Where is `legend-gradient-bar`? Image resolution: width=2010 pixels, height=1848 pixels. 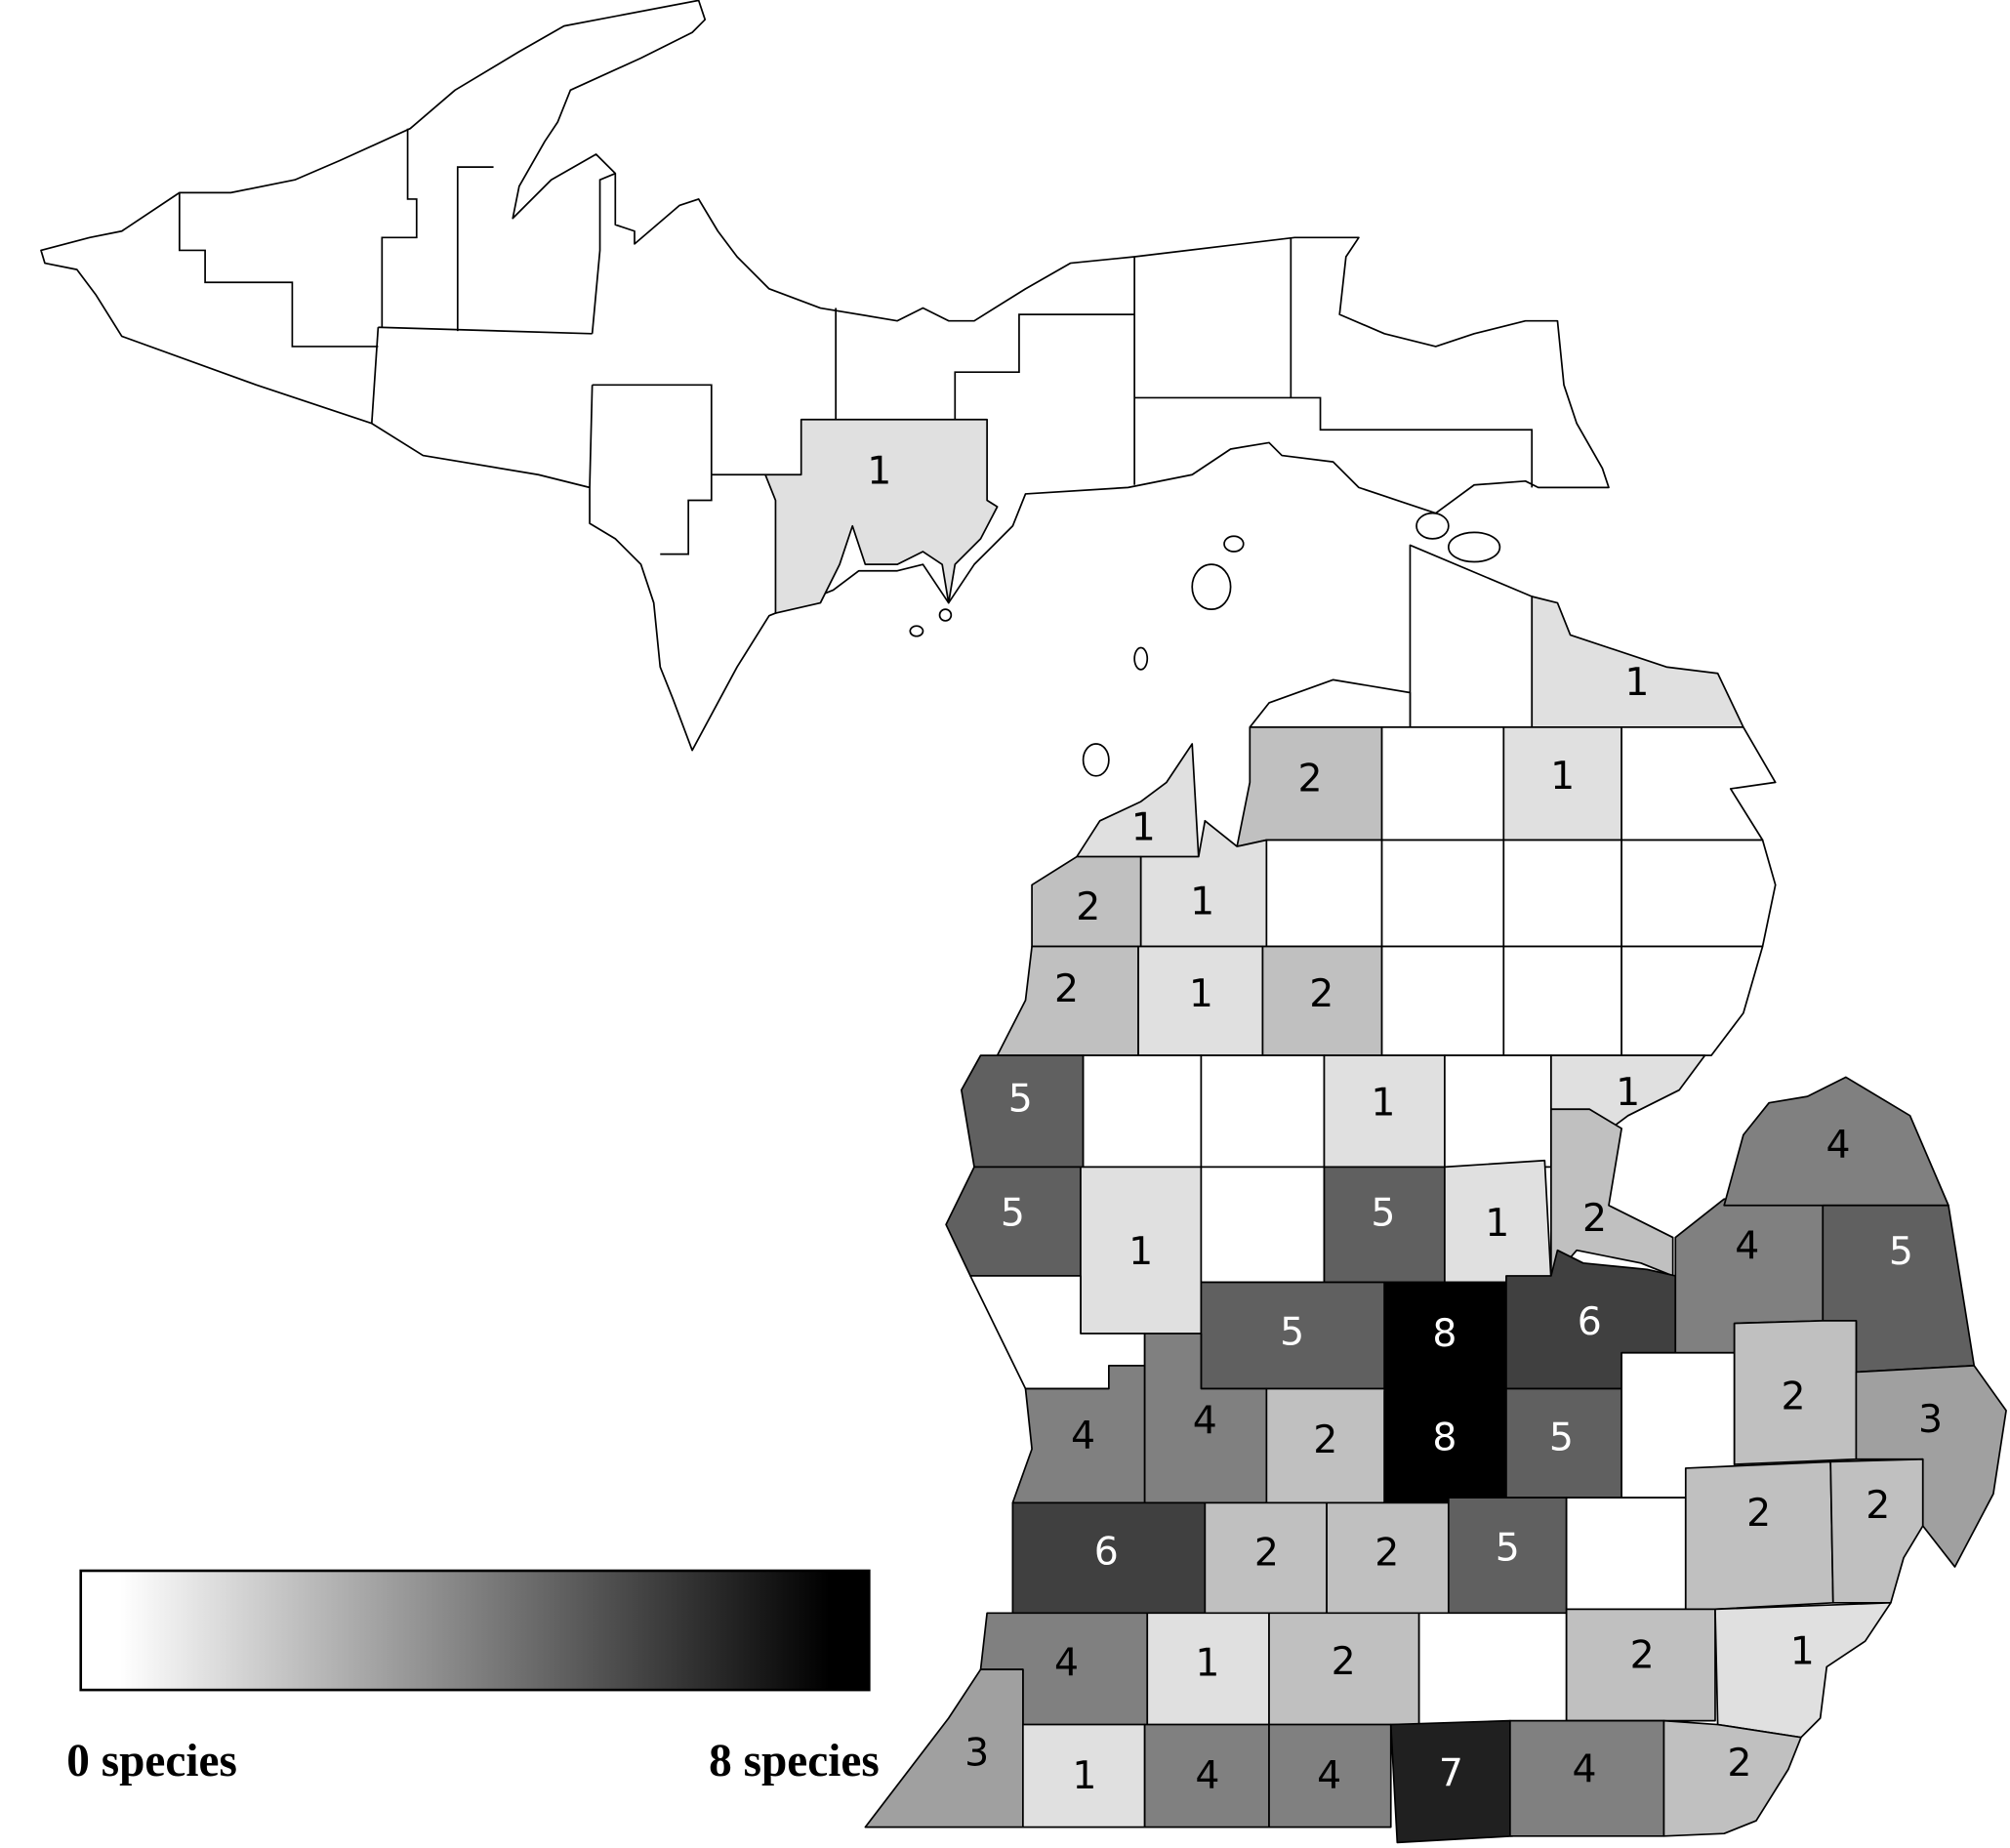 legend-gradient-bar is located at coordinates (475, 1630).